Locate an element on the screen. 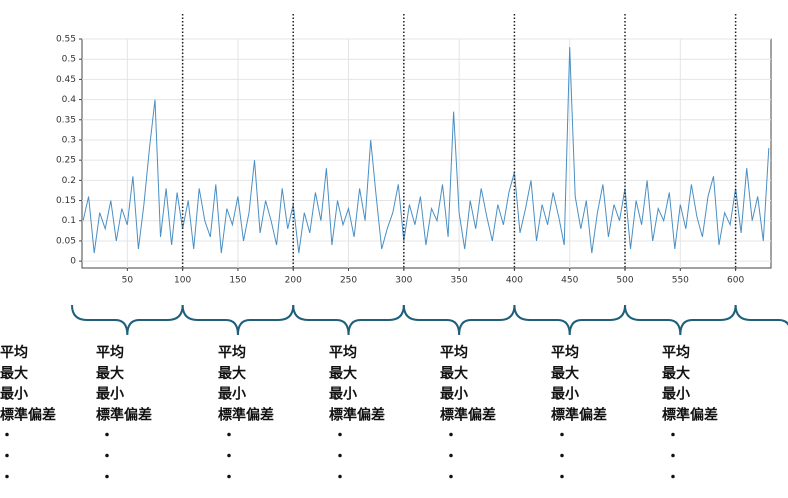 This screenshot has height=498, width=788. y-tick-label: 0 is located at coordinates (73, 262).